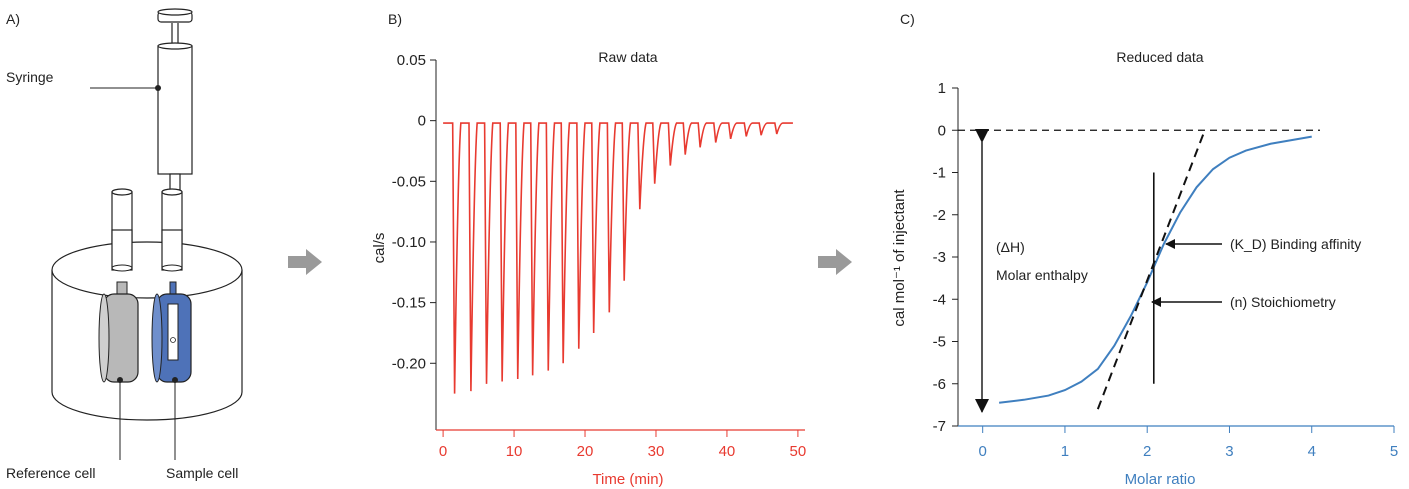 The width and height of the screenshot is (1409, 489). Describe the element at coordinates (835, 262) in the screenshot. I see `flow-arrow-b-to-c` at that location.